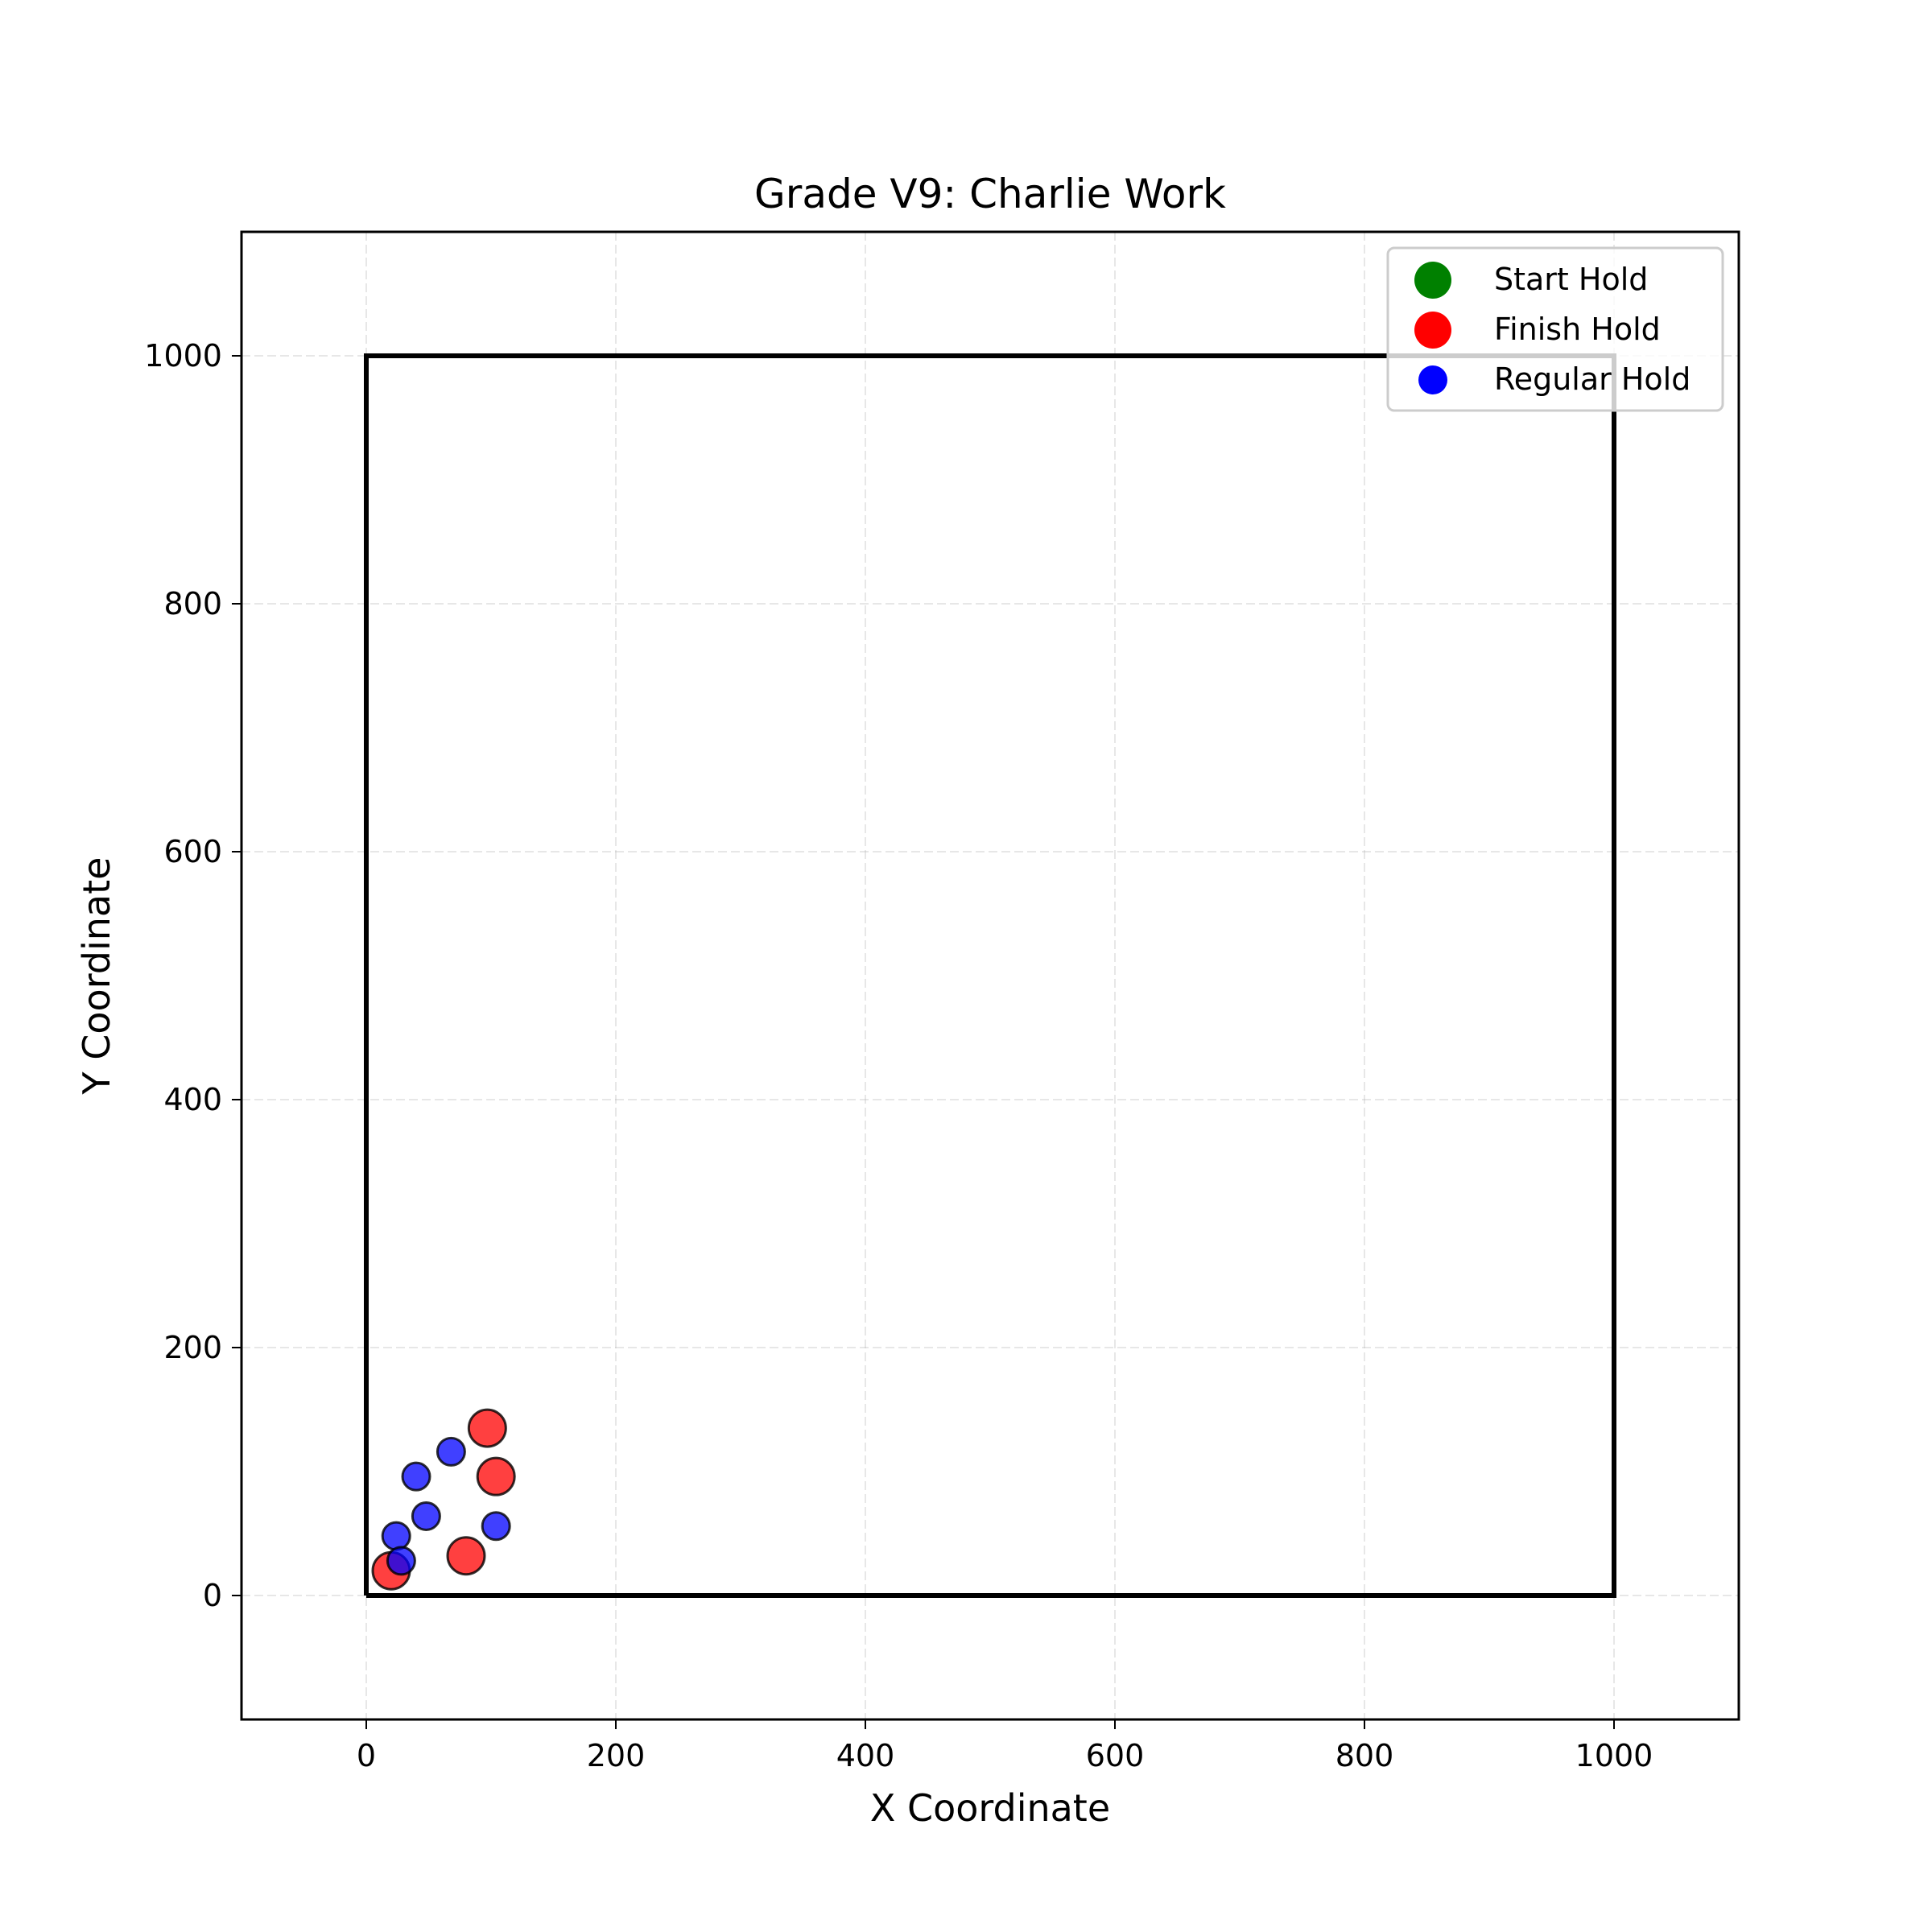 Image resolution: width=1932 pixels, height=1932 pixels. I want to click on y-tick-label: 1000, so click(183, 356).